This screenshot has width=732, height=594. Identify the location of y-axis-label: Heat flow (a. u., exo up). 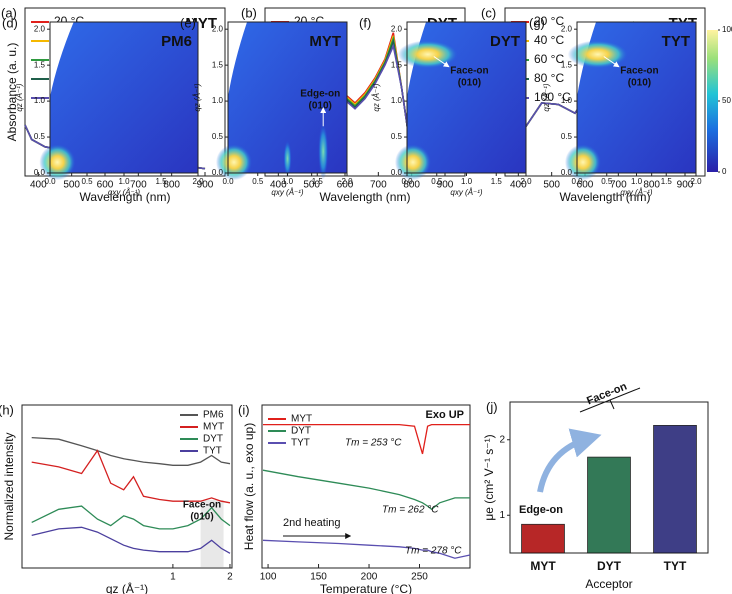
(249, 486).